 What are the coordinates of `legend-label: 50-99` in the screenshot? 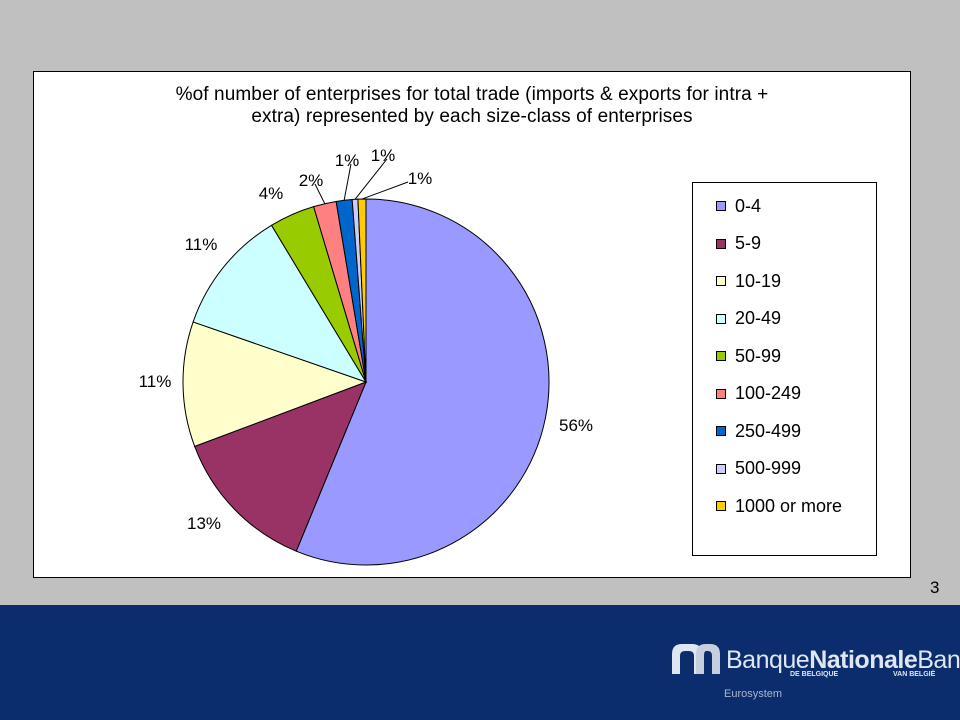 It's located at (758, 355).